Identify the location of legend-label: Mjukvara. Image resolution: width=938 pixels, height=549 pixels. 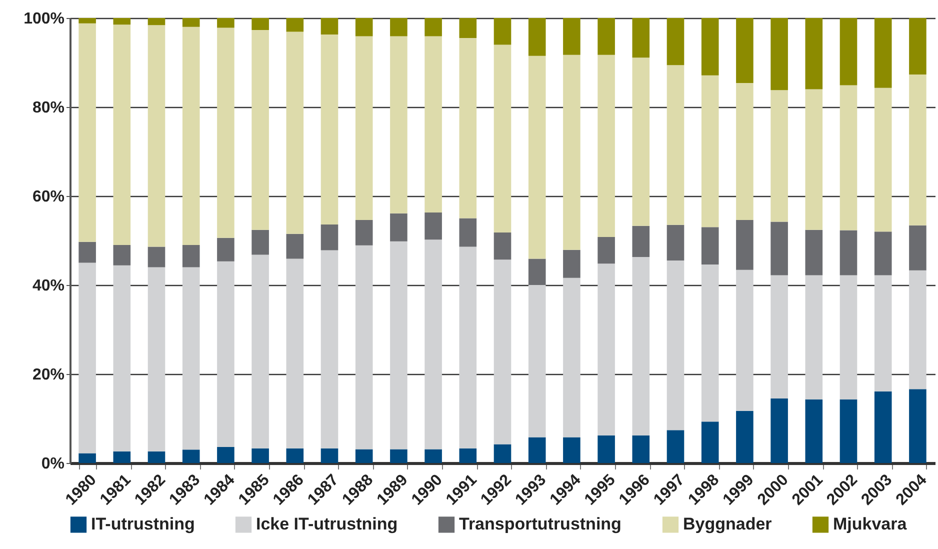
(870, 524).